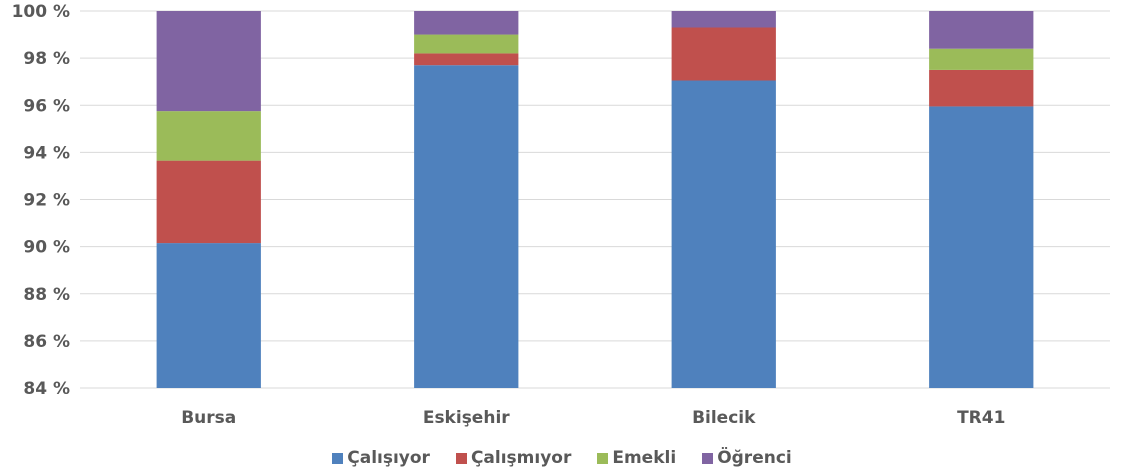 The width and height of the screenshot is (1124, 476). What do you see at coordinates (46, 201) in the screenshot?
I see `y-tick-label: 92 %` at bounding box center [46, 201].